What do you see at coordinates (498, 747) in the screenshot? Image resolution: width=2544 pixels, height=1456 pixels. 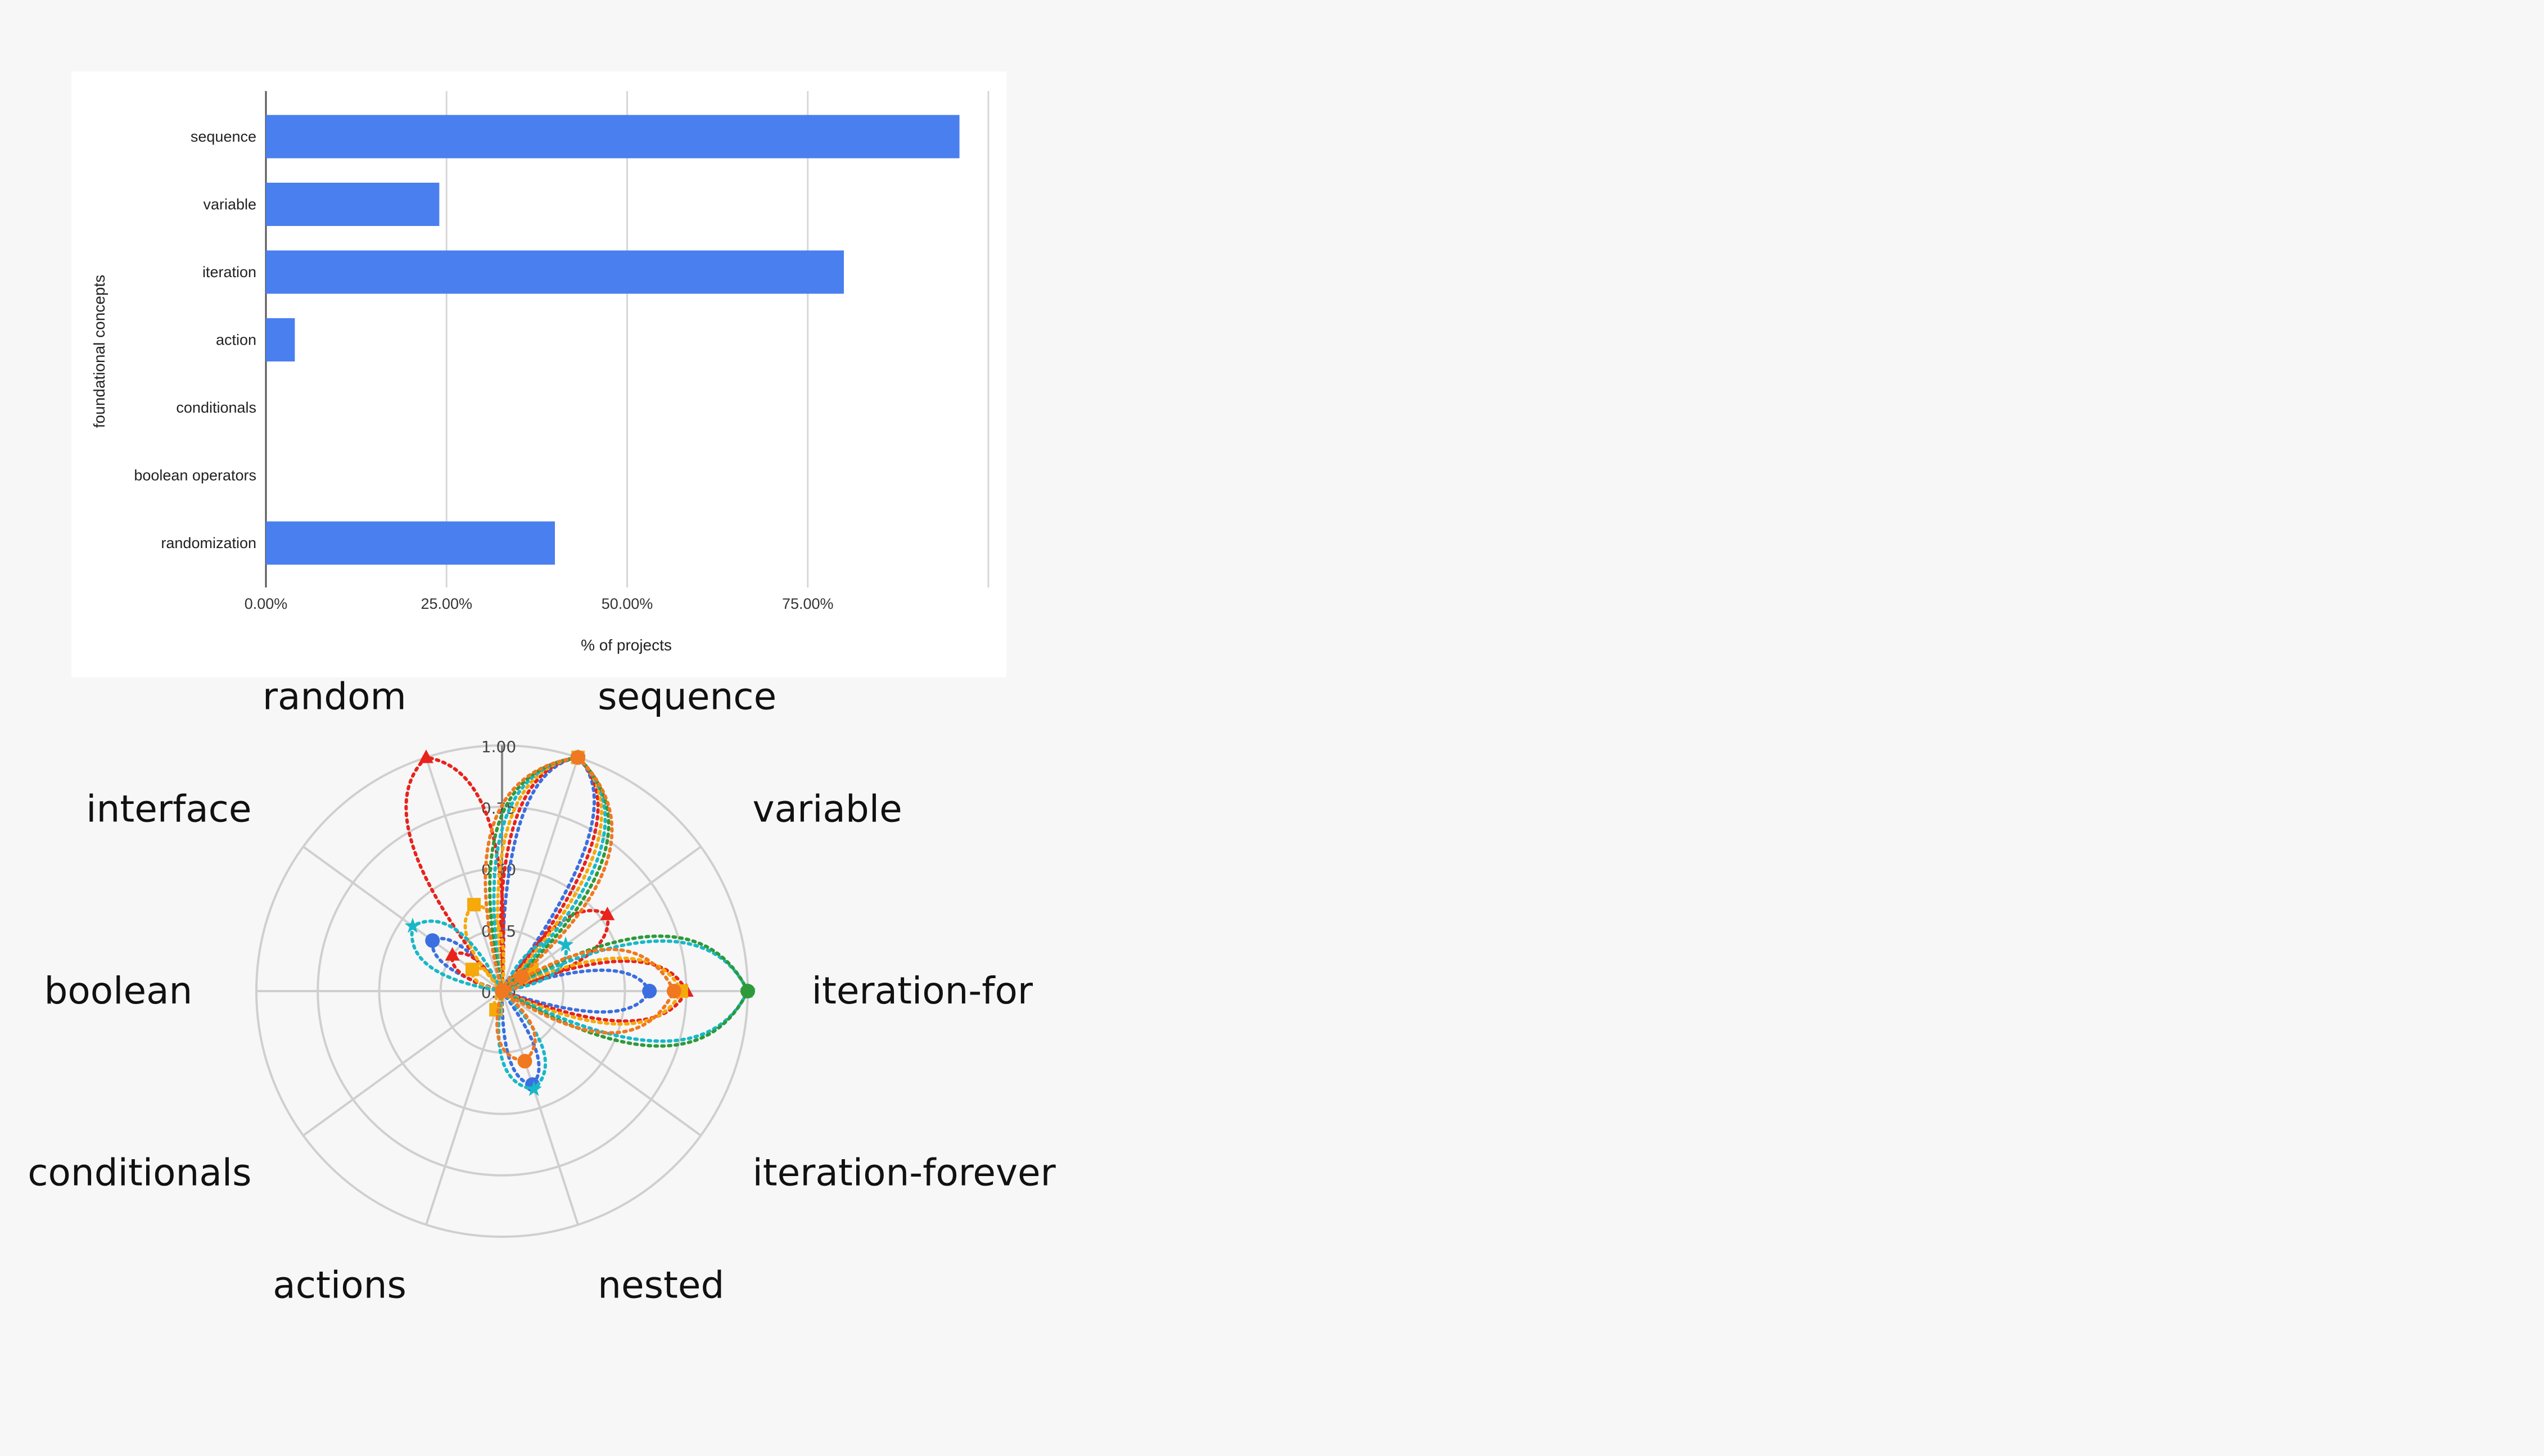 I see `radar-tick-label: 1.00` at bounding box center [498, 747].